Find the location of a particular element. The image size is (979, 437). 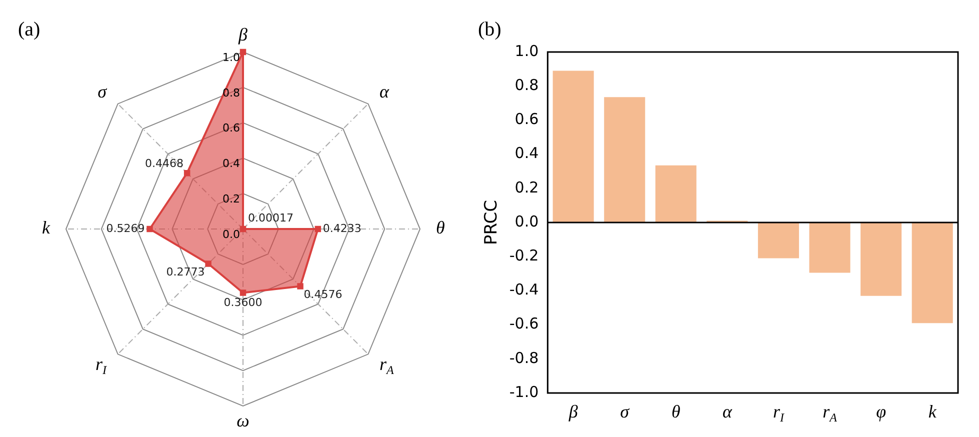

y-tick-label: -1.0 is located at coordinates (524, 391).